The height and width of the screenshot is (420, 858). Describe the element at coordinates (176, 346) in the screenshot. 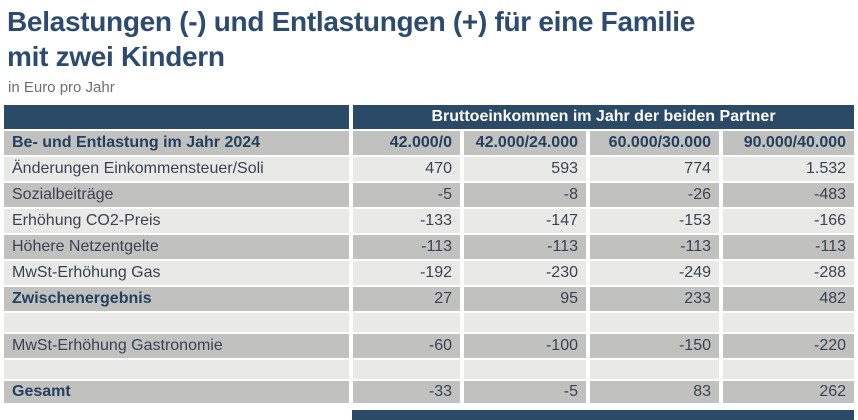

I see `row-label: MwSt-Erhöhung Gastronomie` at that location.